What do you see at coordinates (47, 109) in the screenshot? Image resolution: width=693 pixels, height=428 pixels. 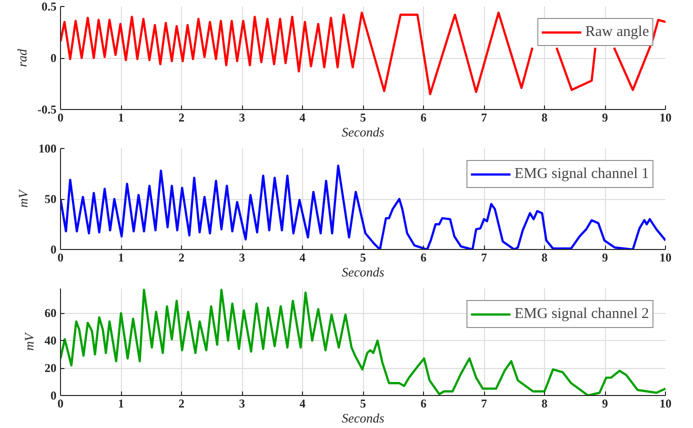 I see `y-tick-label: -0.5` at bounding box center [47, 109].